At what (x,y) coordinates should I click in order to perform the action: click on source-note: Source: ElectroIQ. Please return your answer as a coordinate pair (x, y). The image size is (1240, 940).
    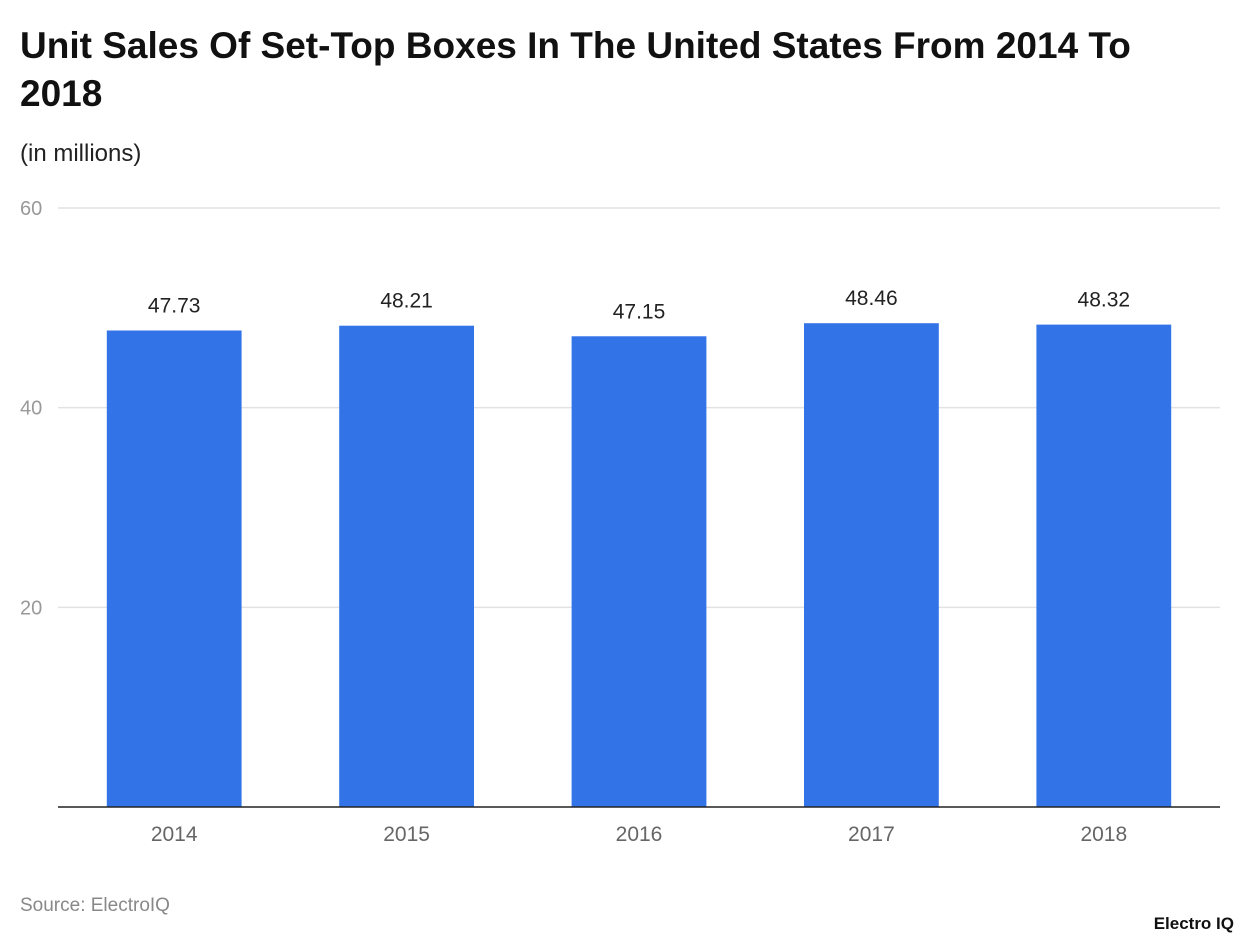
    Looking at the image, I should click on (95, 905).